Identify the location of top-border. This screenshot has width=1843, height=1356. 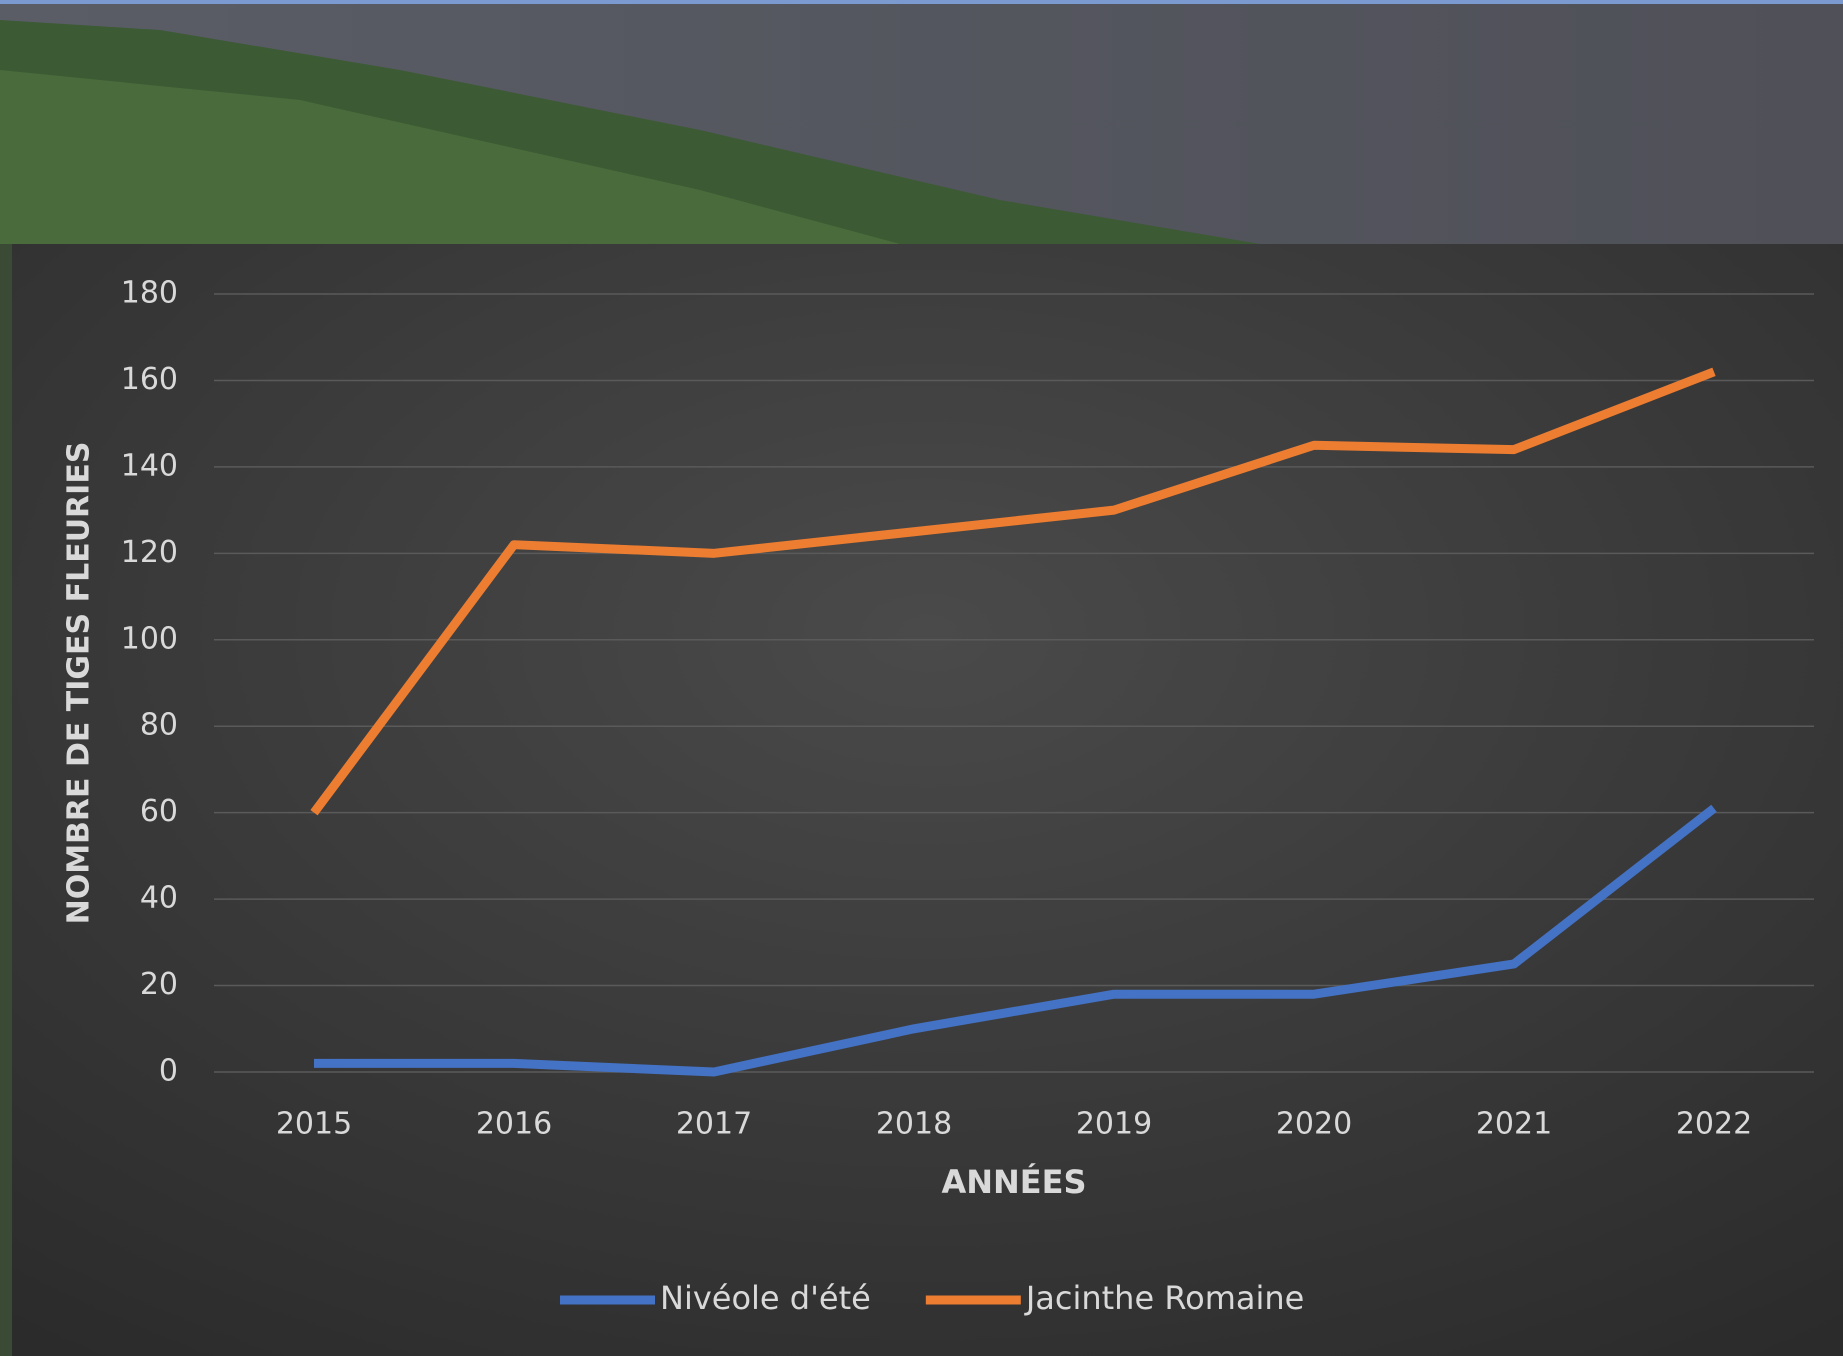
(921, 2).